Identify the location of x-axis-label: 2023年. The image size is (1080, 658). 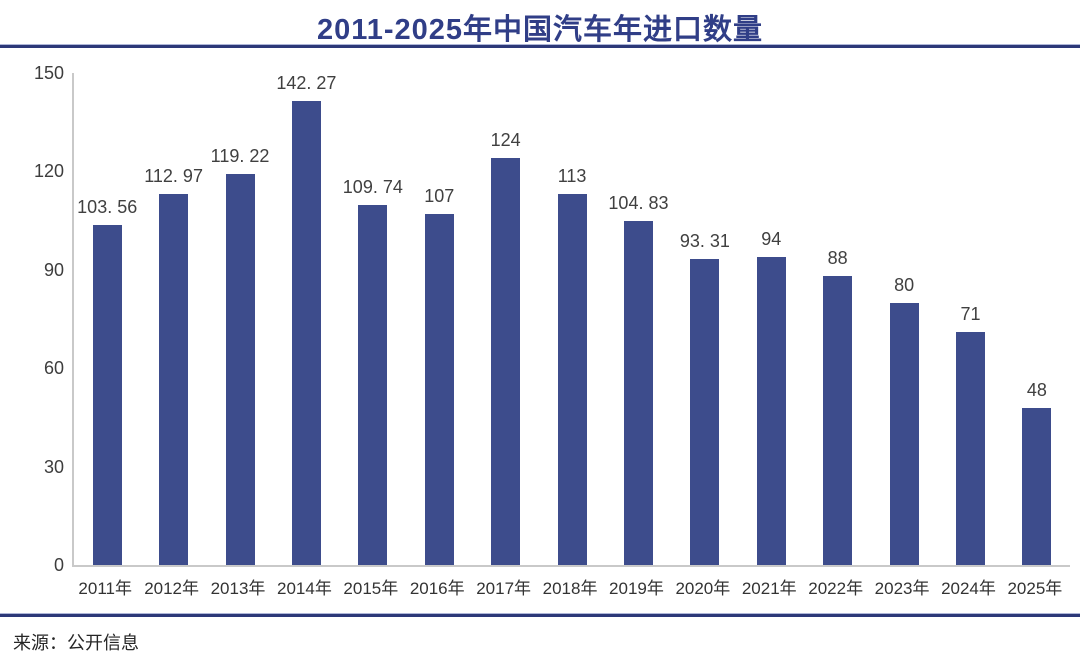
(902, 588).